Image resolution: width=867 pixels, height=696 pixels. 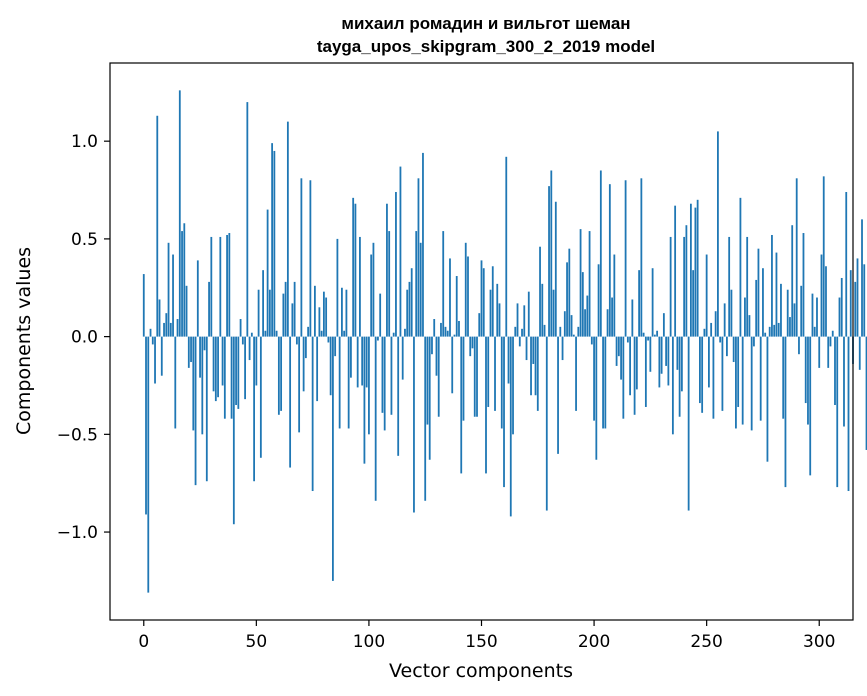 What do you see at coordinates (84, 240) in the screenshot?
I see `y-tick-label: 0.5` at bounding box center [84, 240].